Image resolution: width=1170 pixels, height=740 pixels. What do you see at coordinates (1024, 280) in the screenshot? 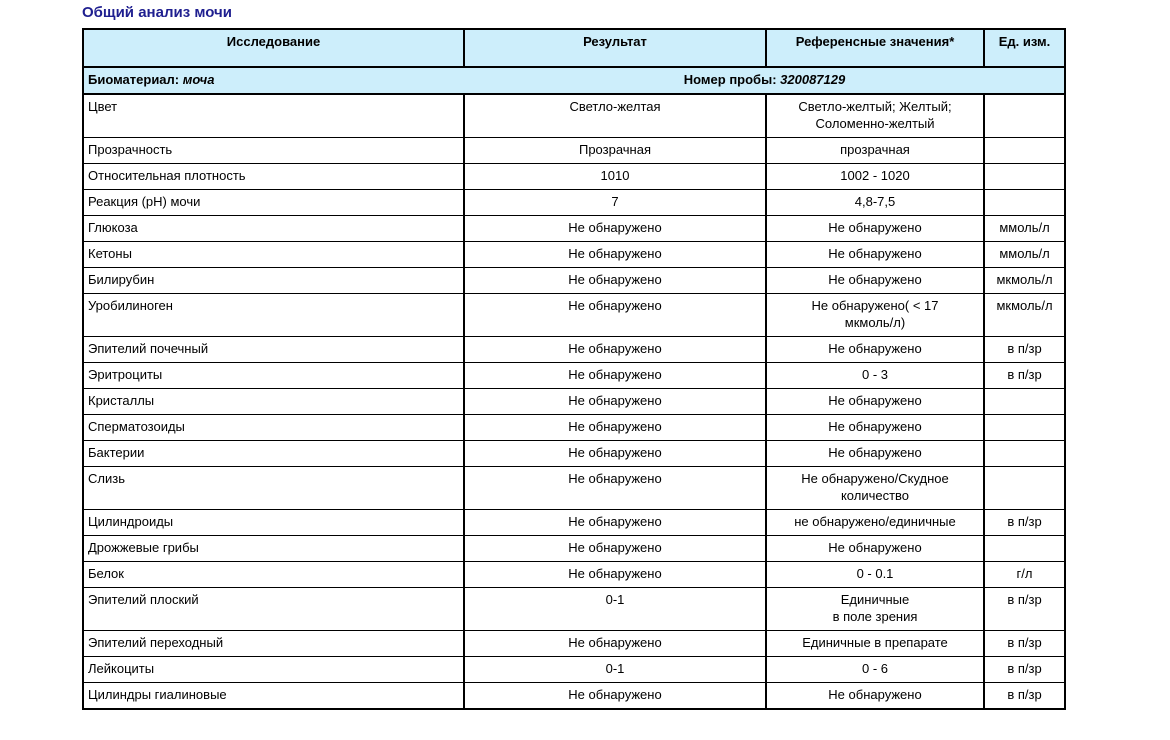
I see `unit-cell: мкмоль/л` at bounding box center [1024, 280].